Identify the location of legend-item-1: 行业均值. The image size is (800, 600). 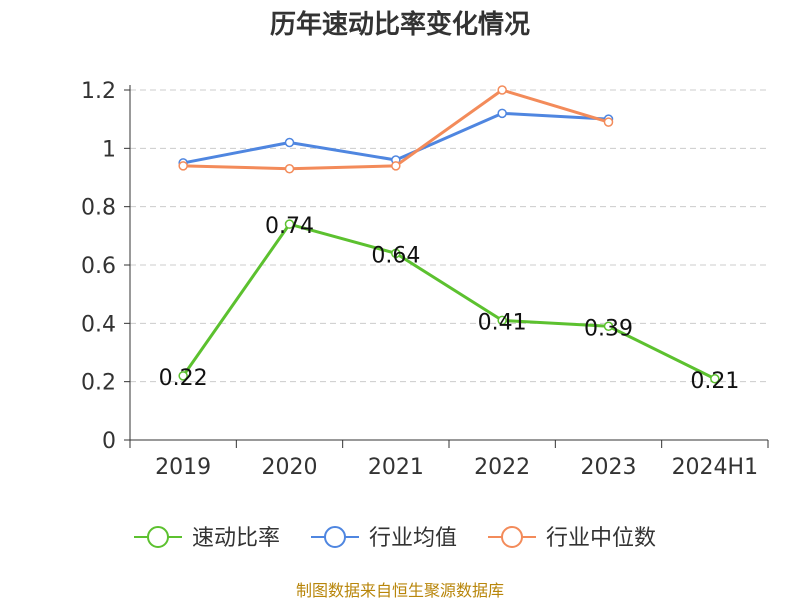
(384, 538).